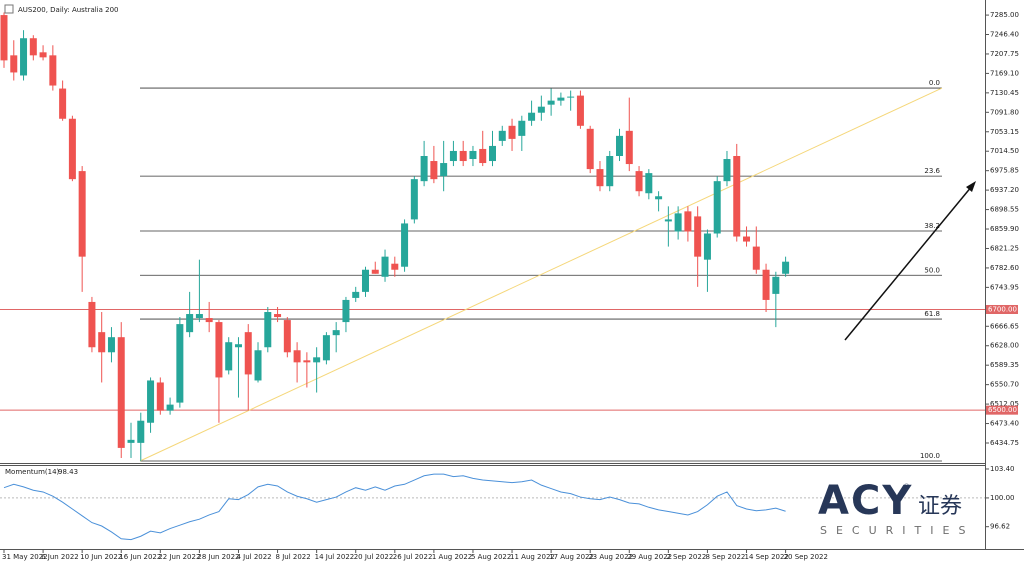 This screenshot has height=565, width=1024. What do you see at coordinates (60, 557) in the screenshot?
I see `x-tick-label: 6 Jun 2022` at bounding box center [60, 557].